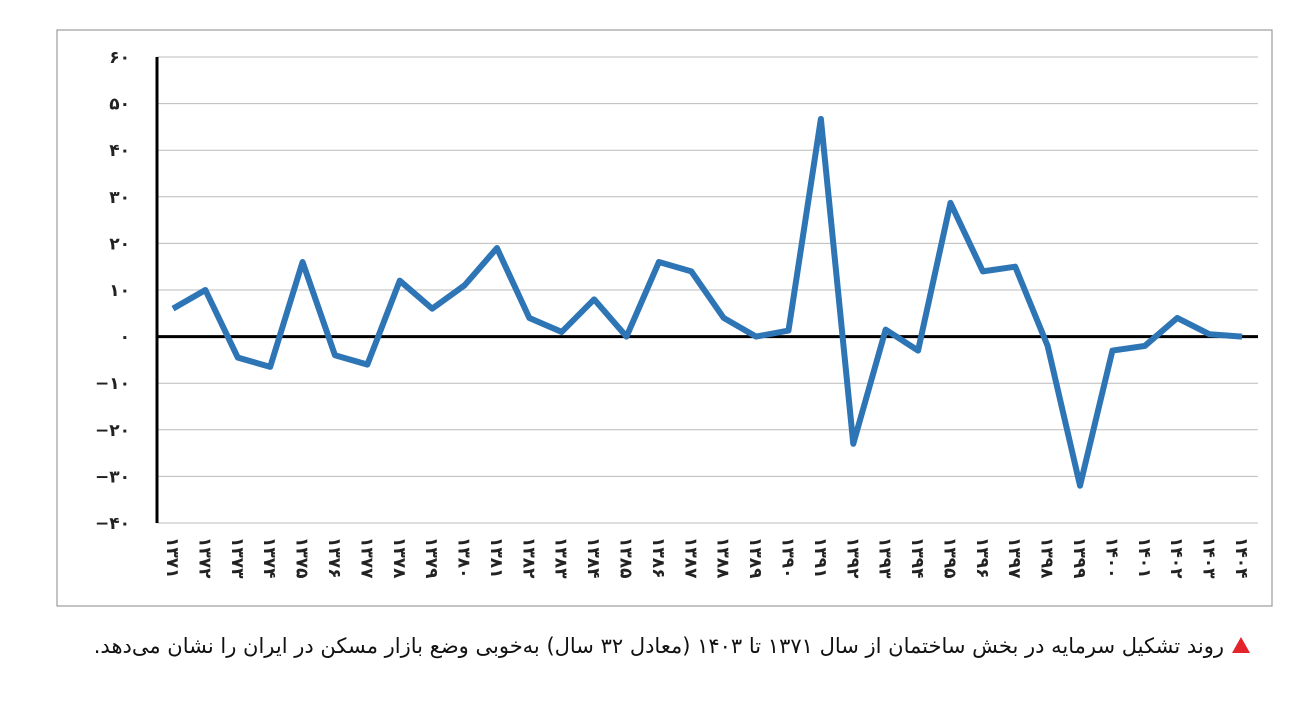 Image resolution: width=1311 pixels, height=712 pixels. What do you see at coordinates (593, 558) in the screenshot?
I see `x-tick-label: ۱۳۸۴` at bounding box center [593, 558].